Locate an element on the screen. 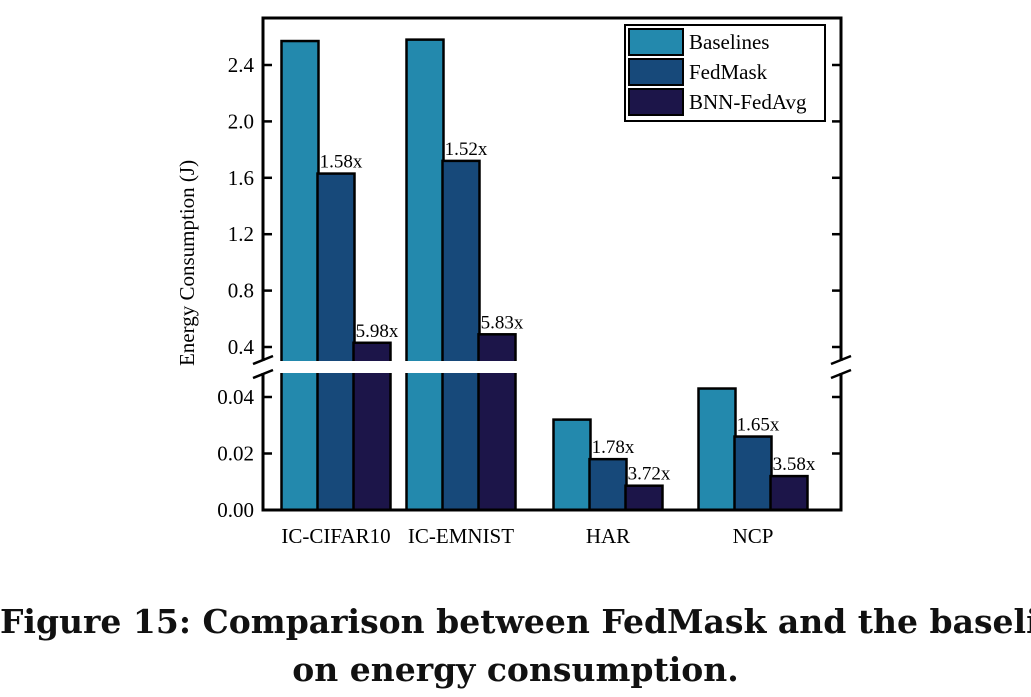 The width and height of the screenshot is (1031, 697). y-tick-label: 0.00 is located at coordinates (235, 510).